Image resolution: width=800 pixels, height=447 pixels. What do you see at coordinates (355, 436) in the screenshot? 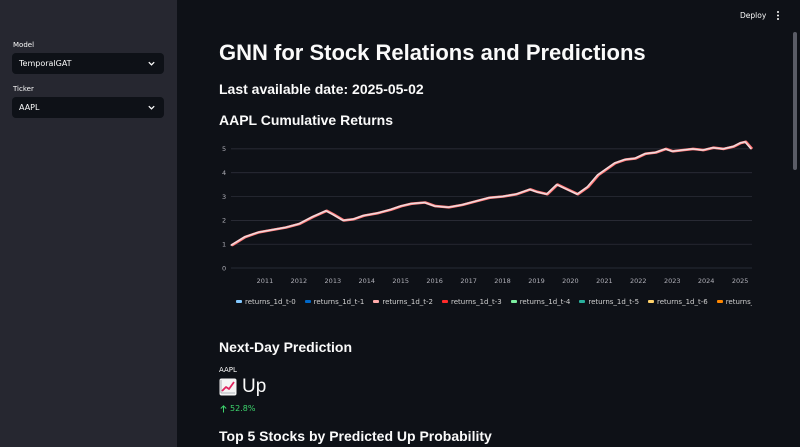
I see `top5-heading: Top 5 Stocks by Predicted Up Probability` at bounding box center [355, 436].